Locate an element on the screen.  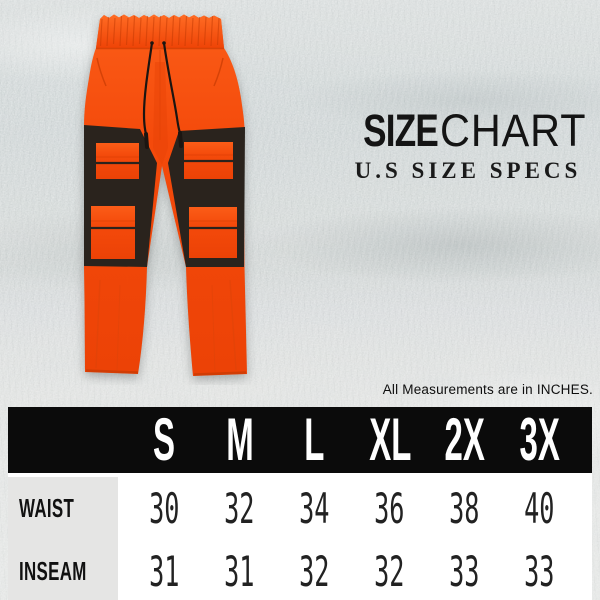
pants-crotch-fold is located at coordinates (160, 113).